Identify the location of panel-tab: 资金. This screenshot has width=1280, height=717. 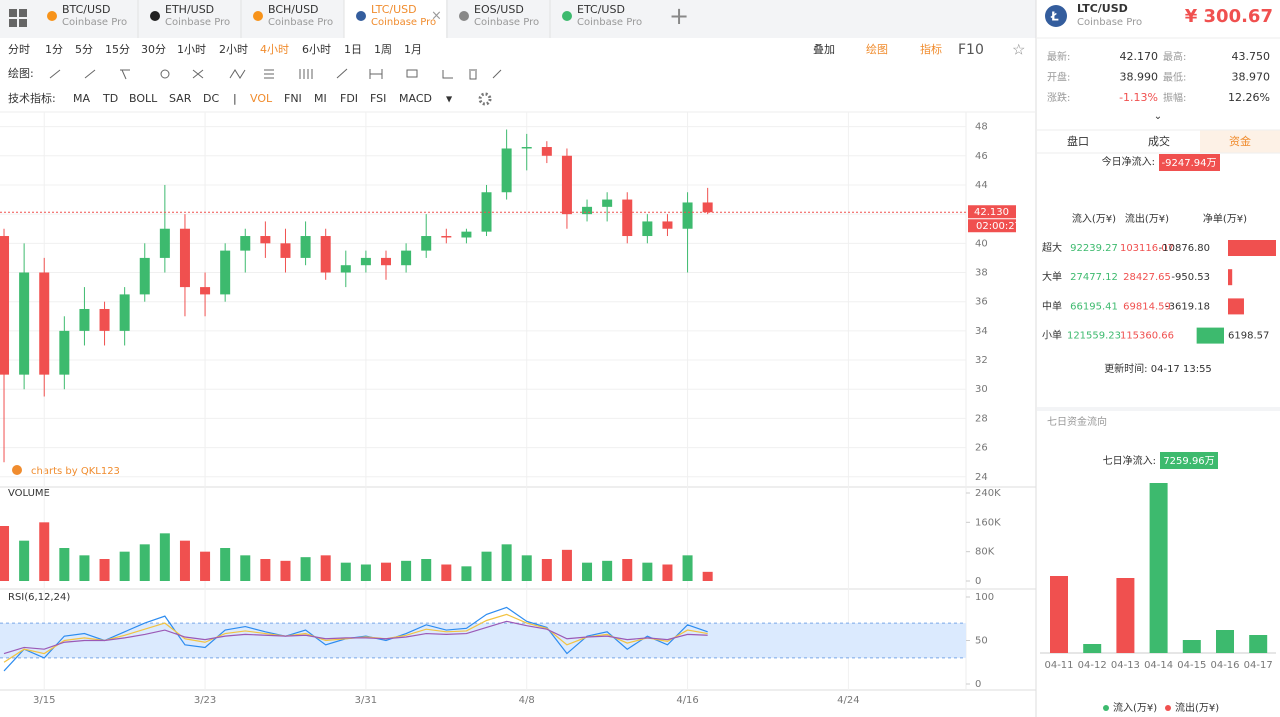
(1240, 141).